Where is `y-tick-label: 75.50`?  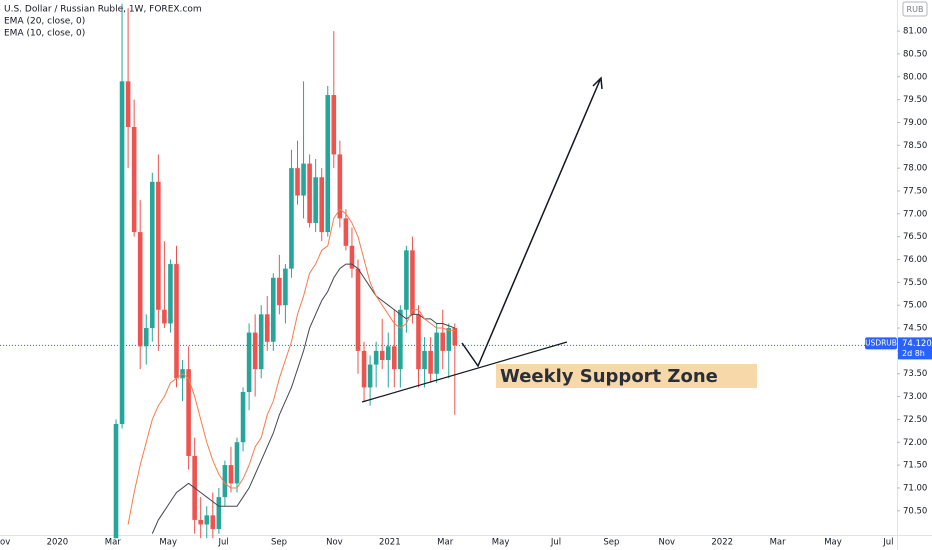 y-tick-label: 75.50 is located at coordinates (915, 283).